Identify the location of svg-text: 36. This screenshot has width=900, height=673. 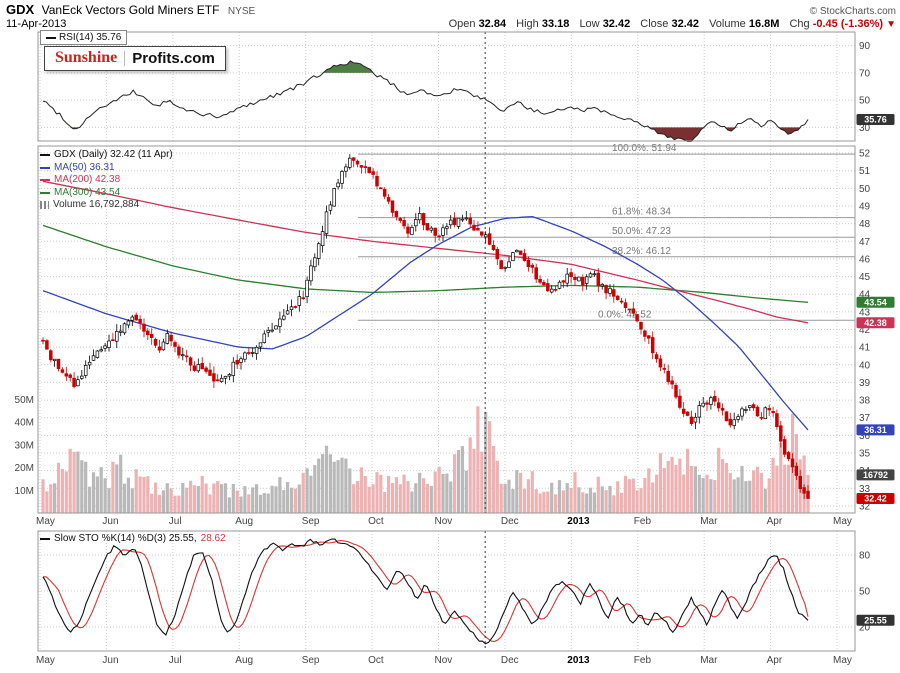
(865, 436).